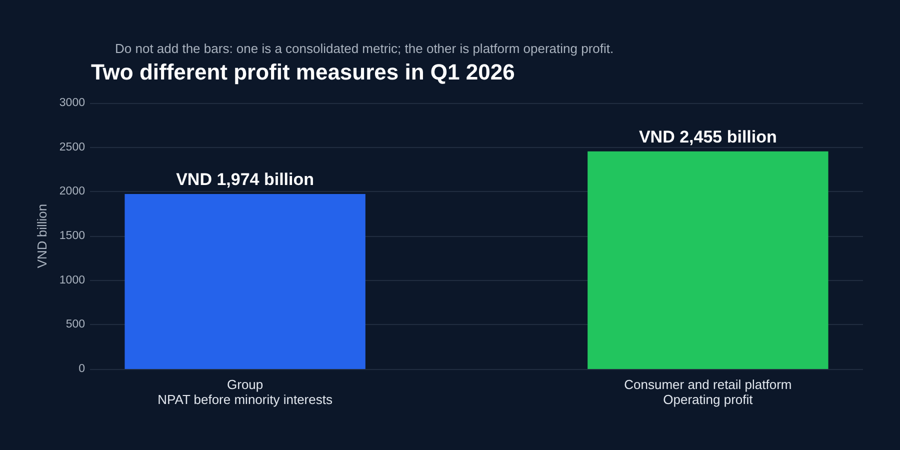 The height and width of the screenshot is (450, 900). I want to click on data-label: VND 2,455 billion, so click(707, 136).